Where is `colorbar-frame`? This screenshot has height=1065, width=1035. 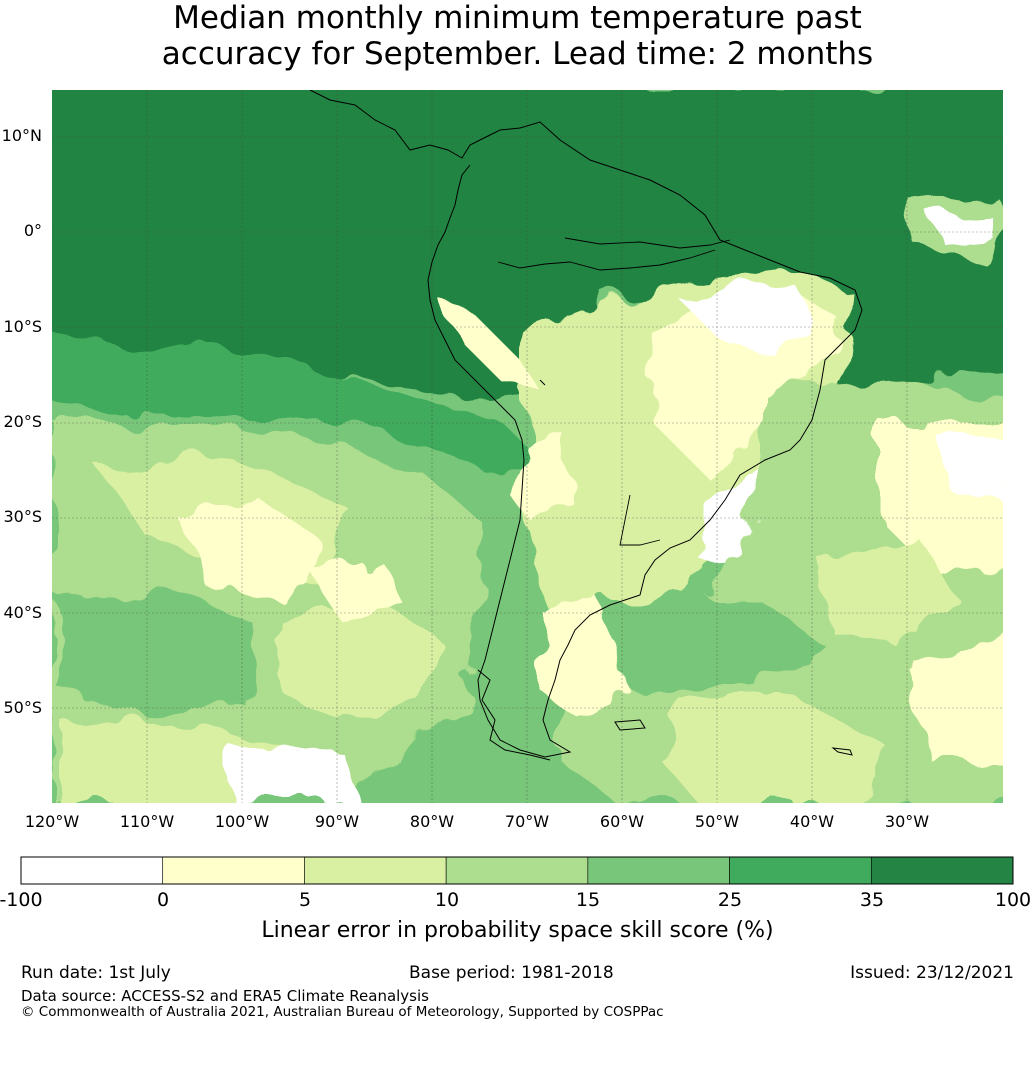 colorbar-frame is located at coordinates (517, 870).